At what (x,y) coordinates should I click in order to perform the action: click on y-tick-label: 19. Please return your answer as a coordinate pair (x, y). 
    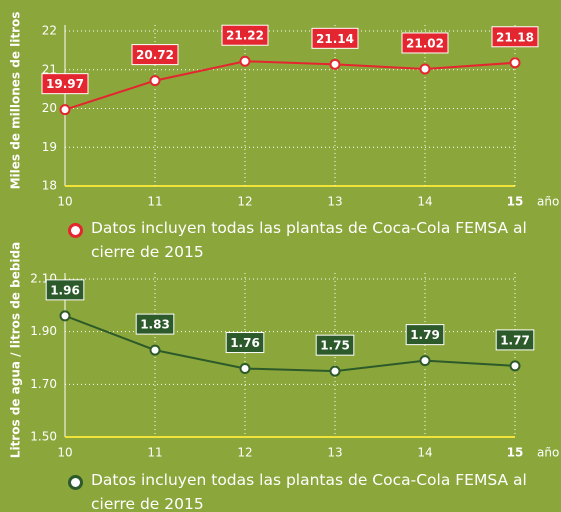
    Looking at the image, I should click on (49, 147).